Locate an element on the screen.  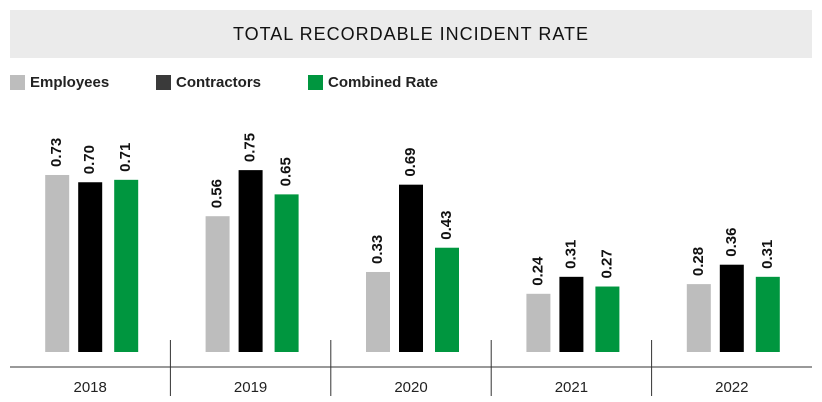
x-tick-label: 2018 is located at coordinates (90, 387).